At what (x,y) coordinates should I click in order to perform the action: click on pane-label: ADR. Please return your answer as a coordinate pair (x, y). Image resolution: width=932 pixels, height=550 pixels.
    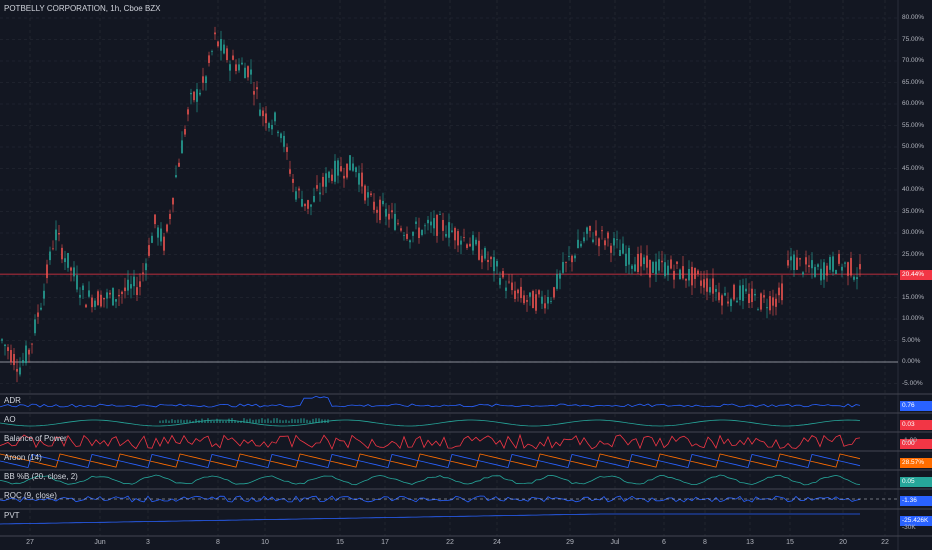
    Looking at the image, I should click on (12, 400).